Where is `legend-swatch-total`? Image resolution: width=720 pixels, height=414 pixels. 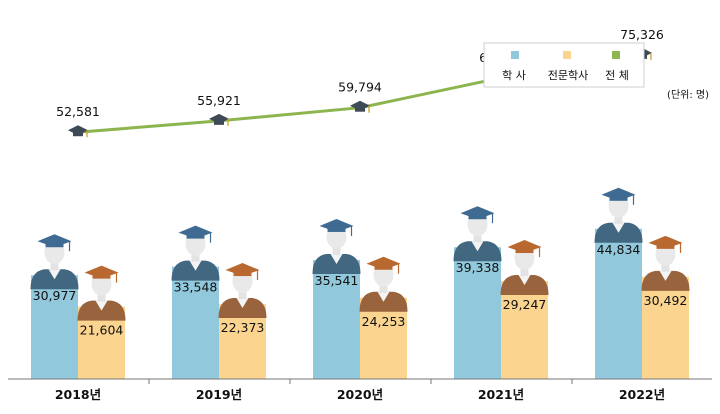 legend-swatch-total is located at coordinates (616, 55).